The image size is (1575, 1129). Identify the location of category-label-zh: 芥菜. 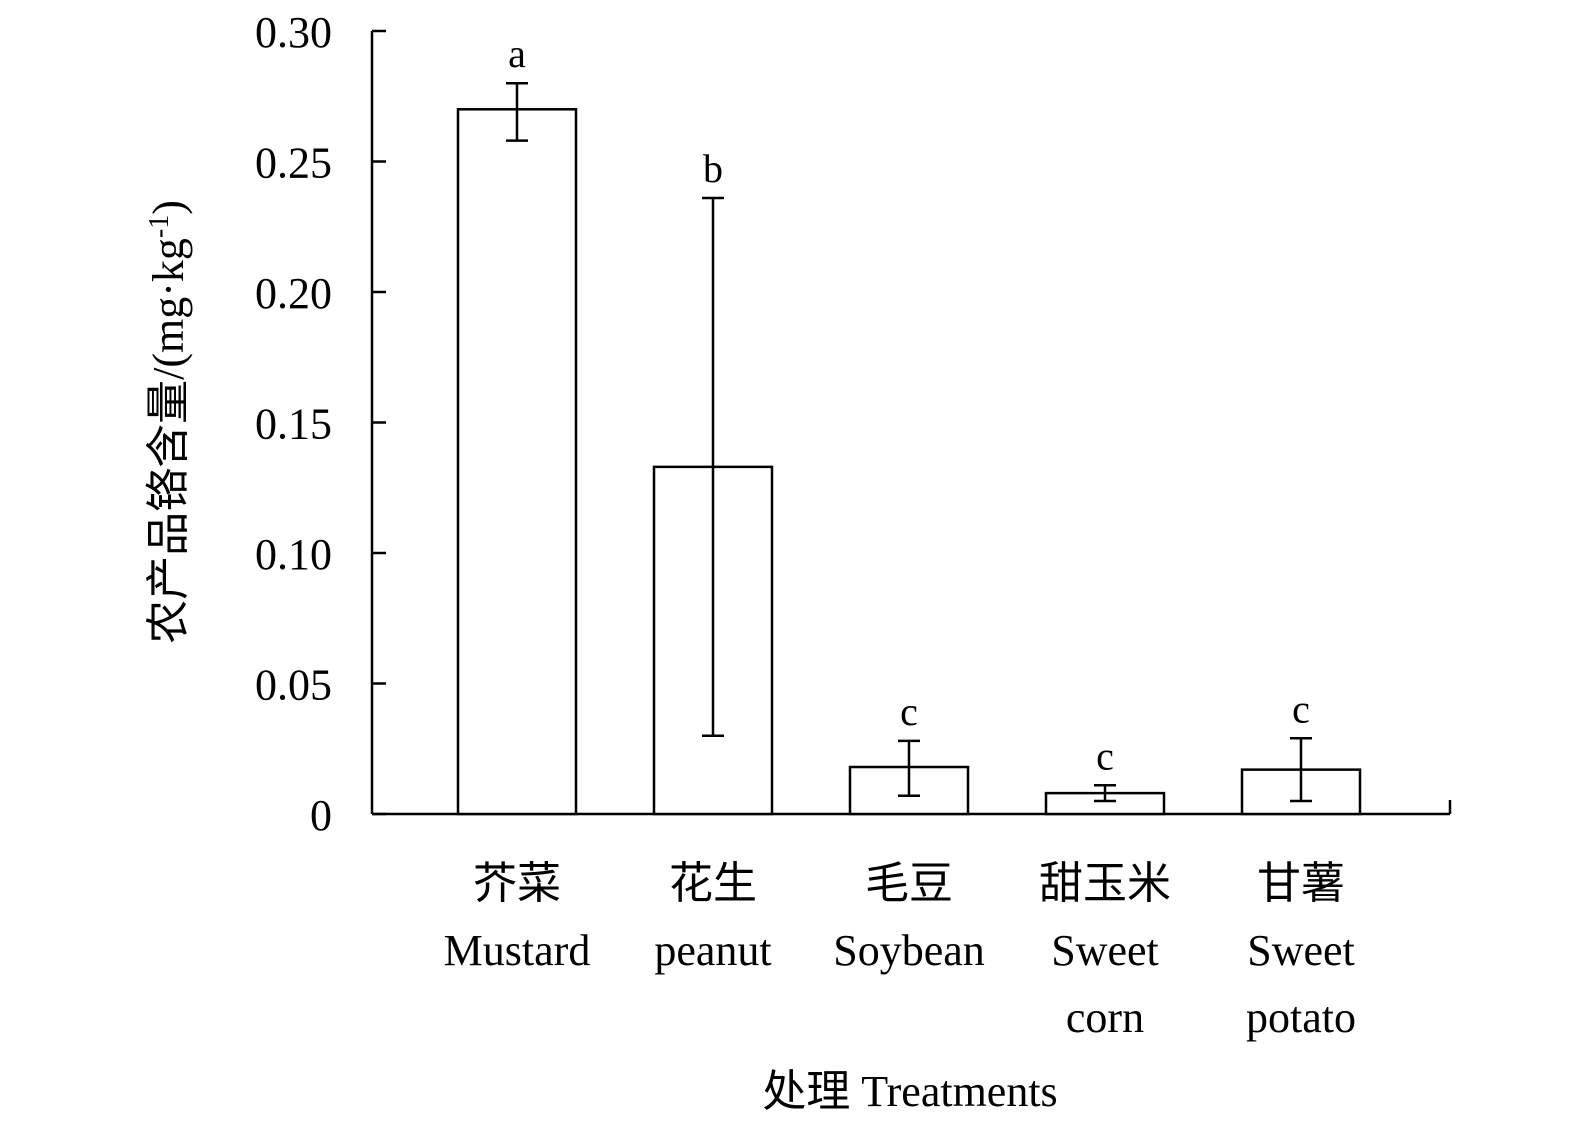
(517, 883).